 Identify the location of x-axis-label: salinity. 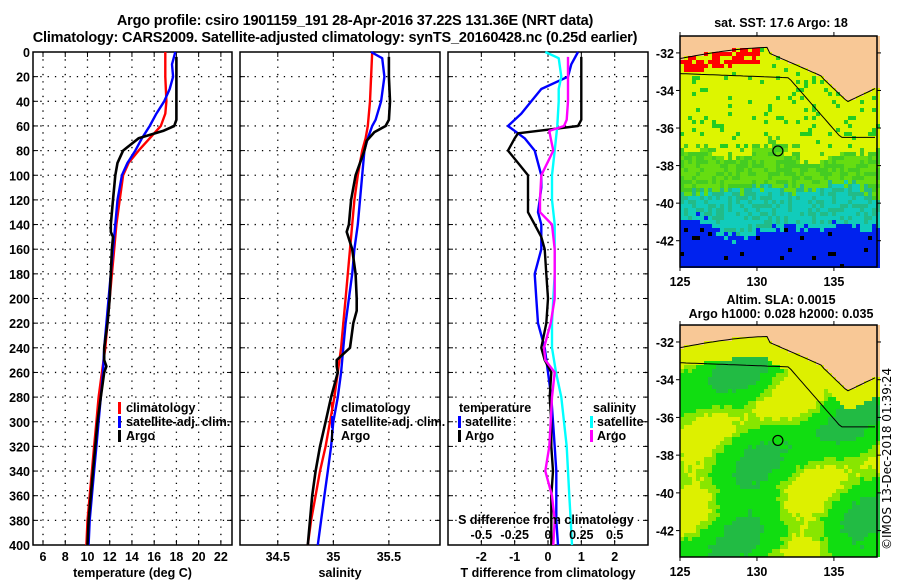
(339, 573).